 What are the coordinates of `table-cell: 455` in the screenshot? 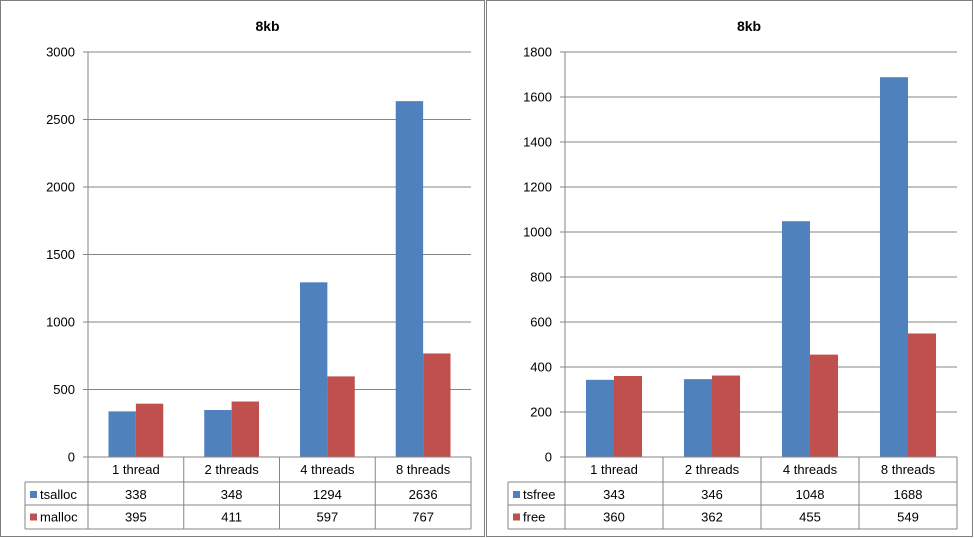 It's located at (810, 517).